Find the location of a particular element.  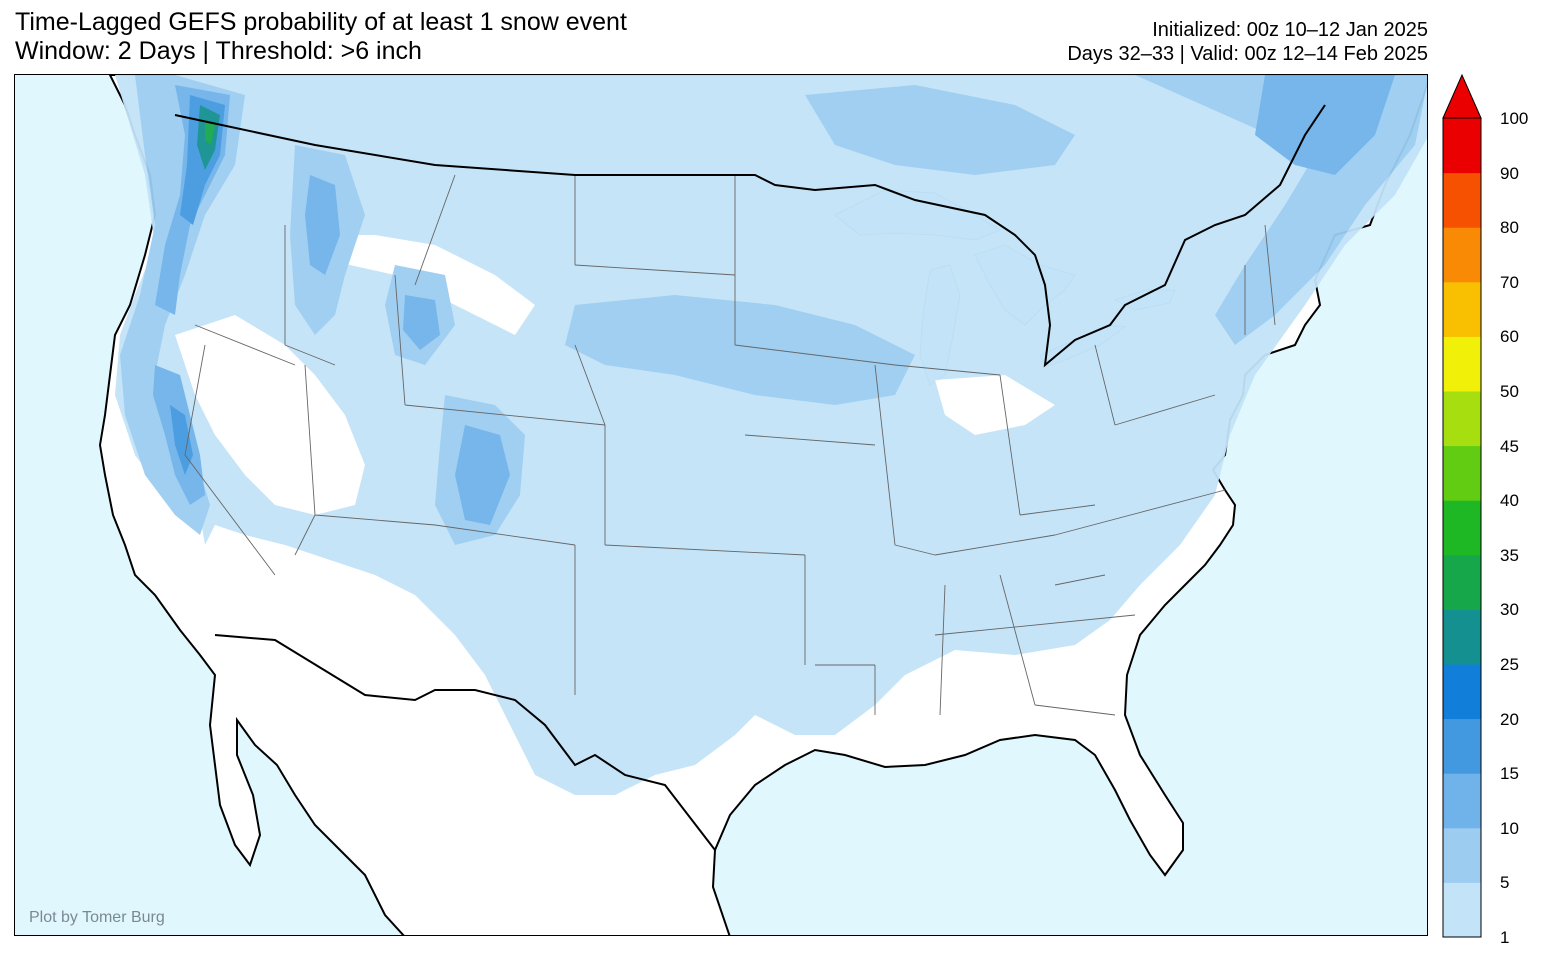

prob-10-rockies-idaho is located at coordinates (322, 225).